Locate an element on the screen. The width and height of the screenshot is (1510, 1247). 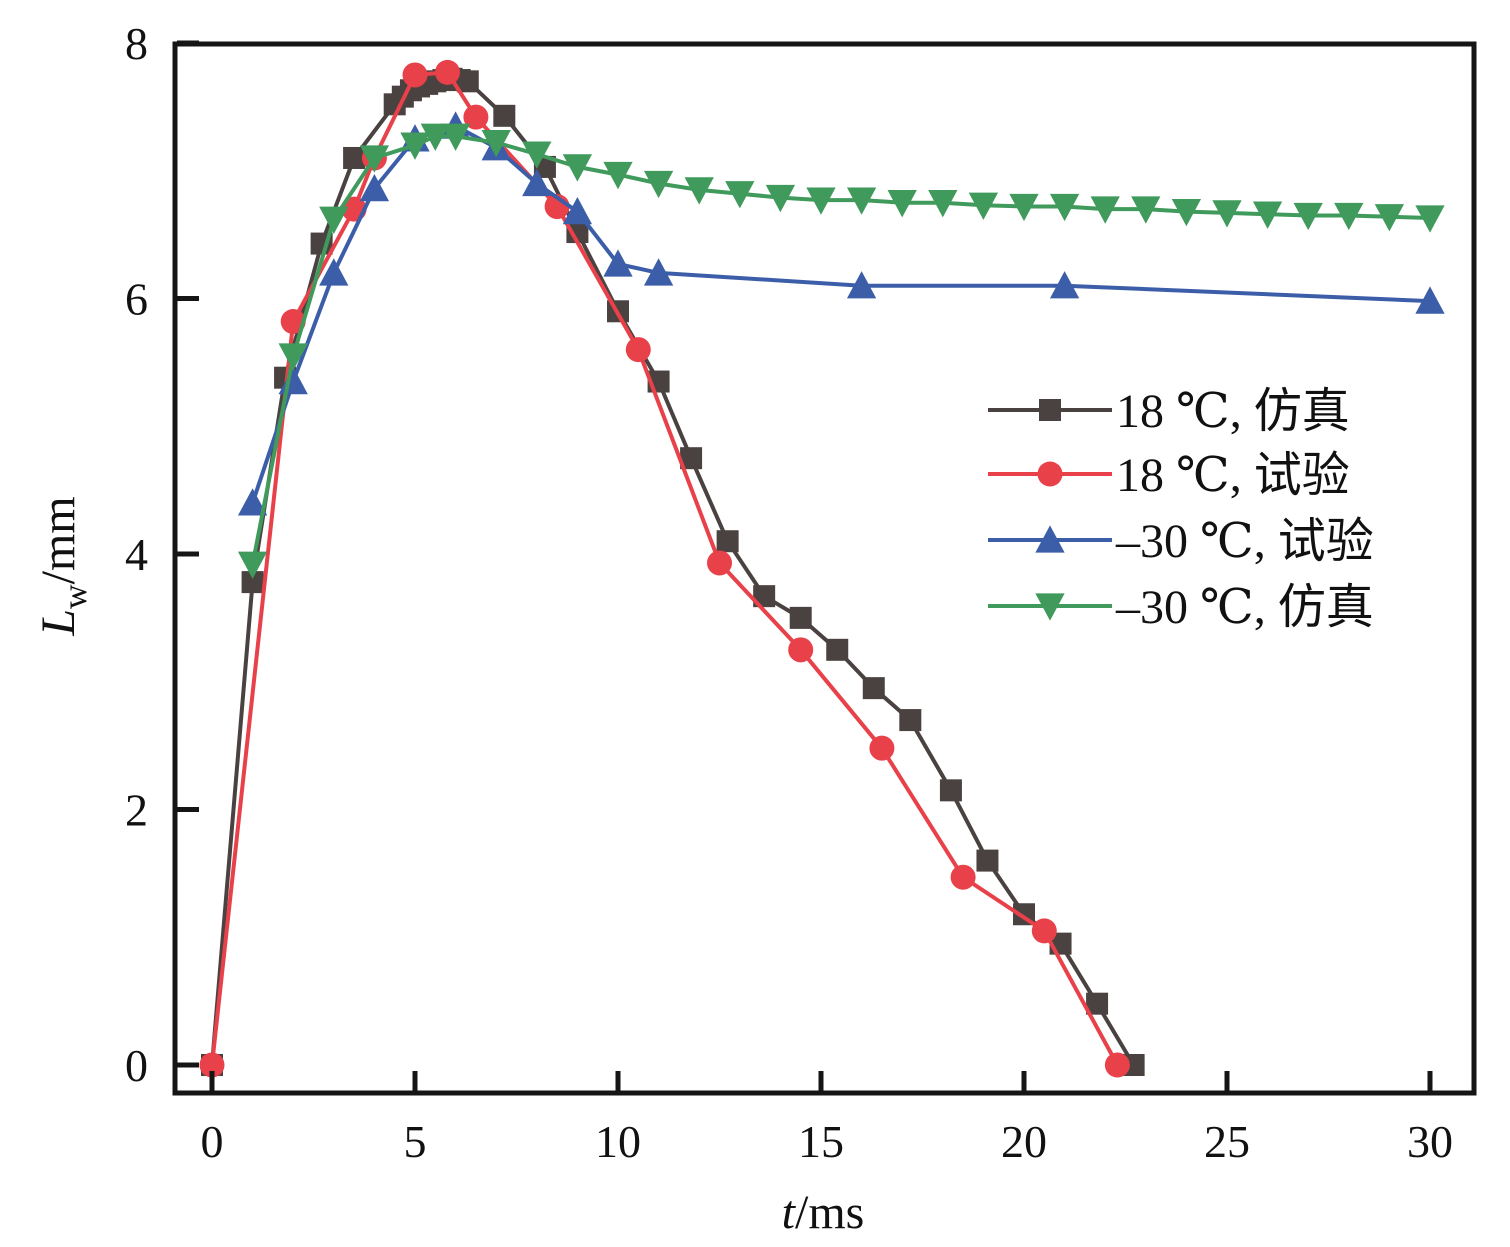
y-axis-title-unit: /mm is located at coordinates (58, 540).